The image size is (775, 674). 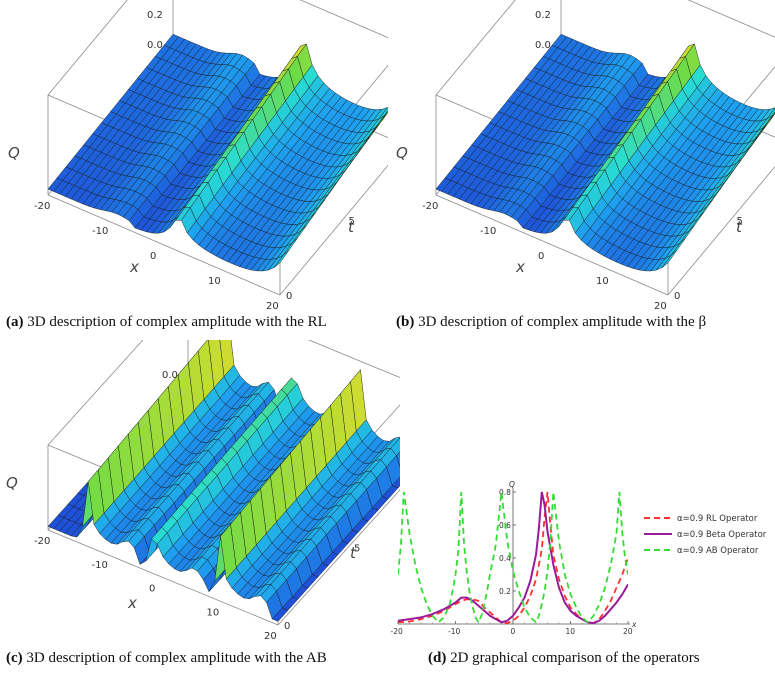 I want to click on z-tick-label: 0.5, so click(x=170, y=340).